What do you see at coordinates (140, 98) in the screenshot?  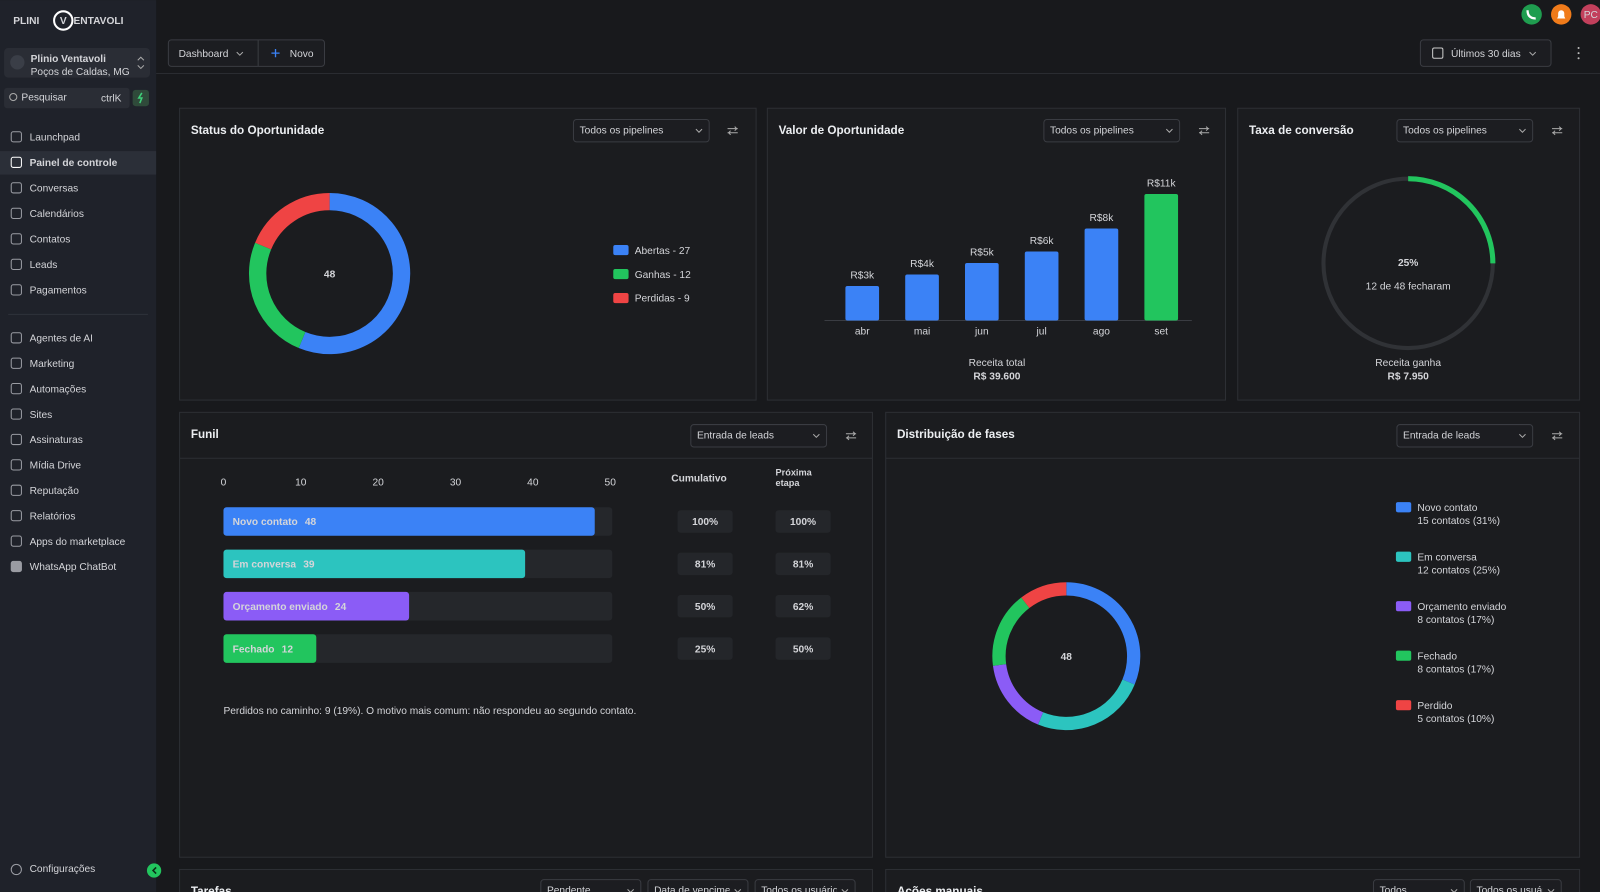 I see `bolt-icon` at bounding box center [140, 98].